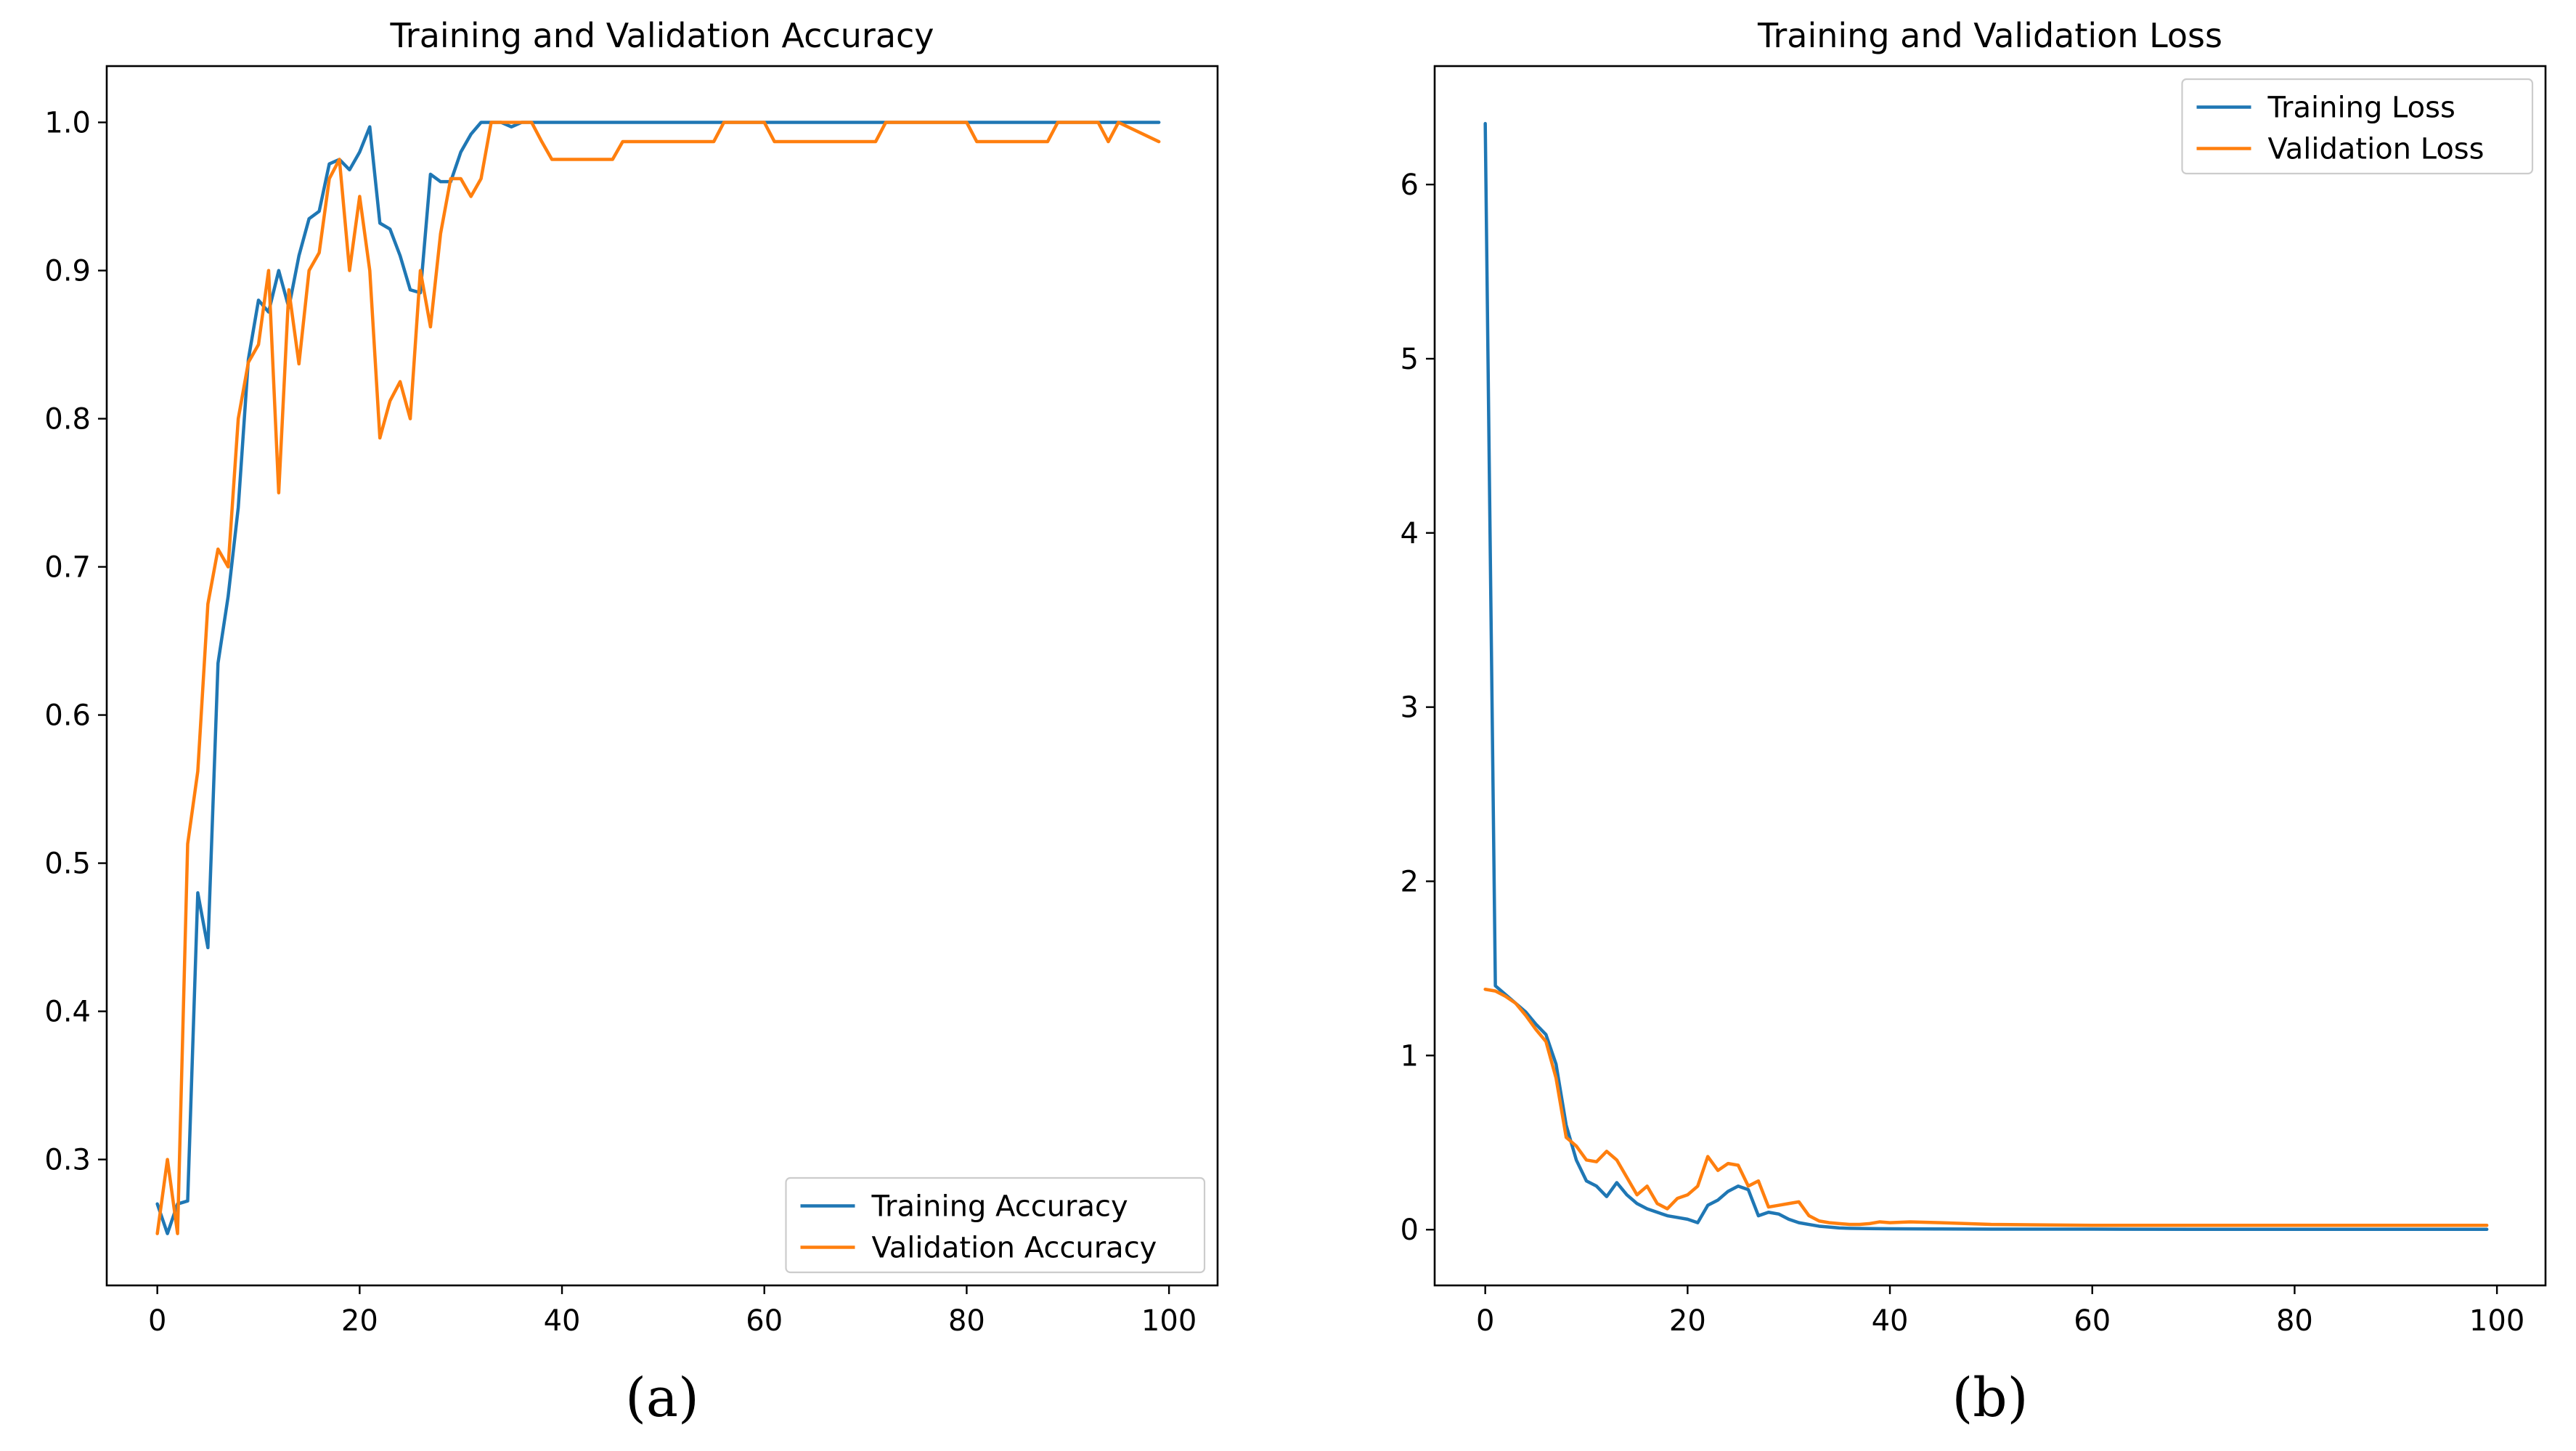  Describe the element at coordinates (1485, 1321) in the screenshot. I see `loss-x-tick-label: 0` at that location.